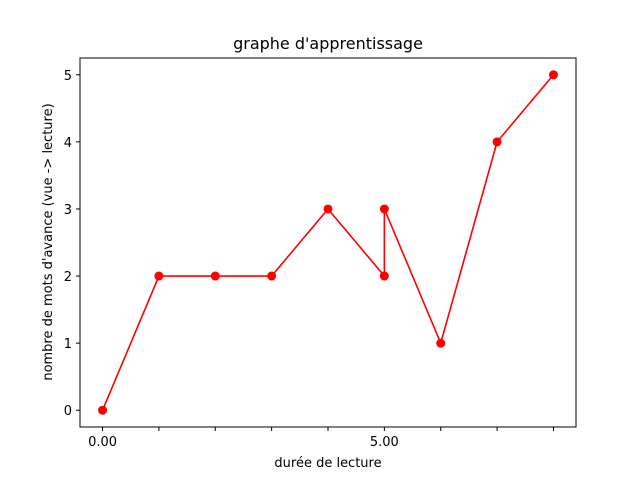 Image resolution: width=640 pixels, height=480 pixels. Describe the element at coordinates (72, 244) in the screenshot. I see `y-axis-ticks: 0 1 2 3 4 5` at that location.